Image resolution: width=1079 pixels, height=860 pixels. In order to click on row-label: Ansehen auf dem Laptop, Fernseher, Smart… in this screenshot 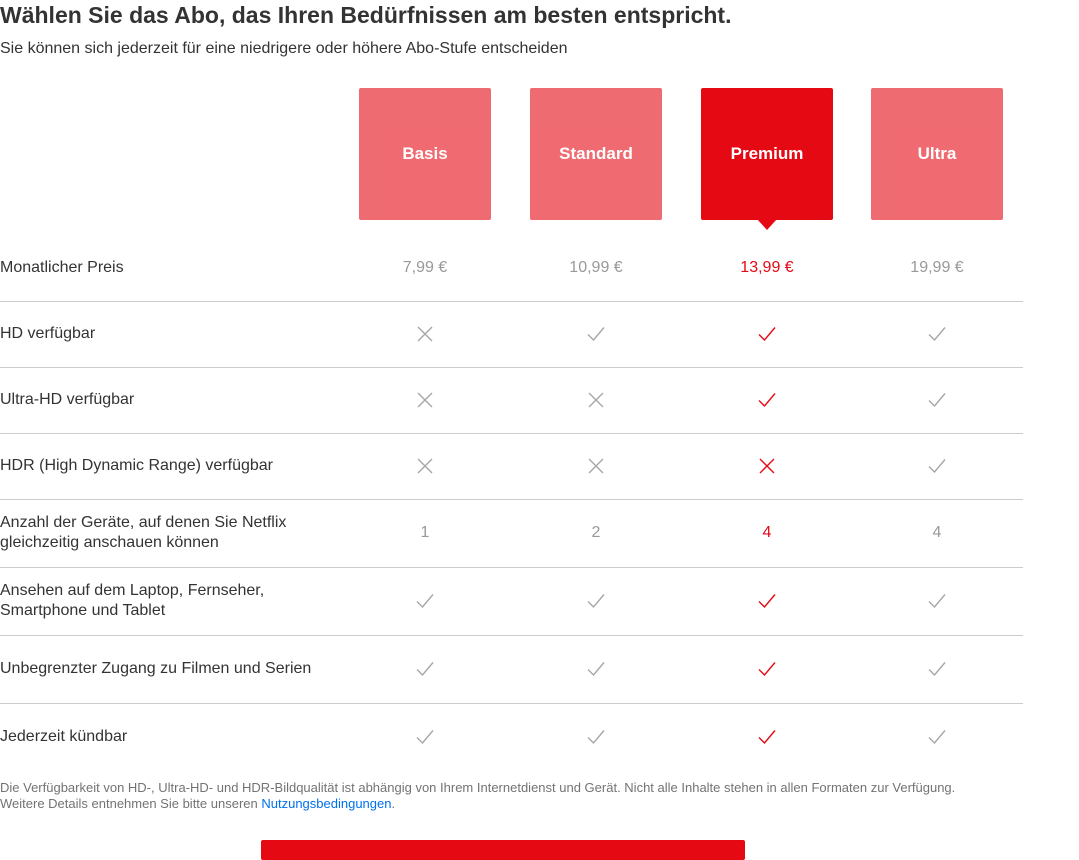, I will do `click(132, 600)`.